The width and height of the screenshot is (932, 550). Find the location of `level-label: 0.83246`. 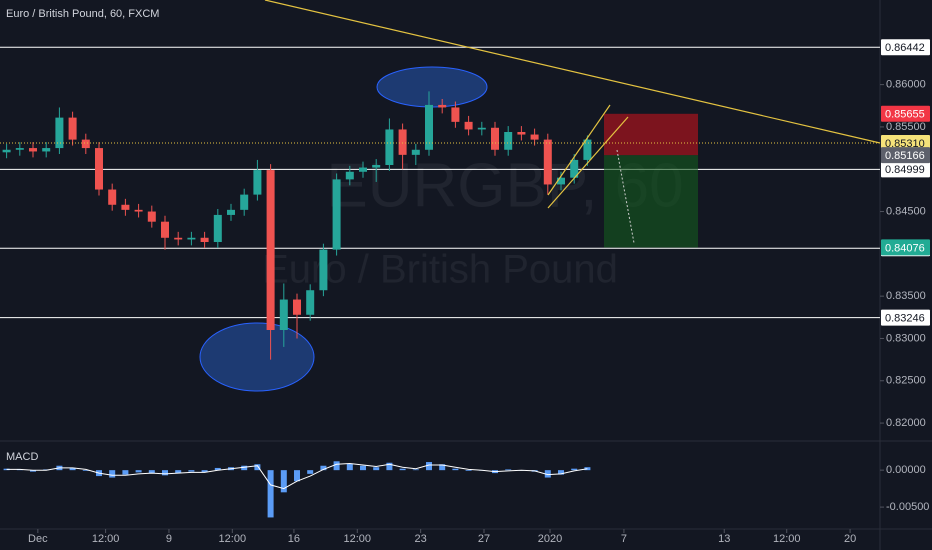

level-label: 0.83246 is located at coordinates (905, 319).